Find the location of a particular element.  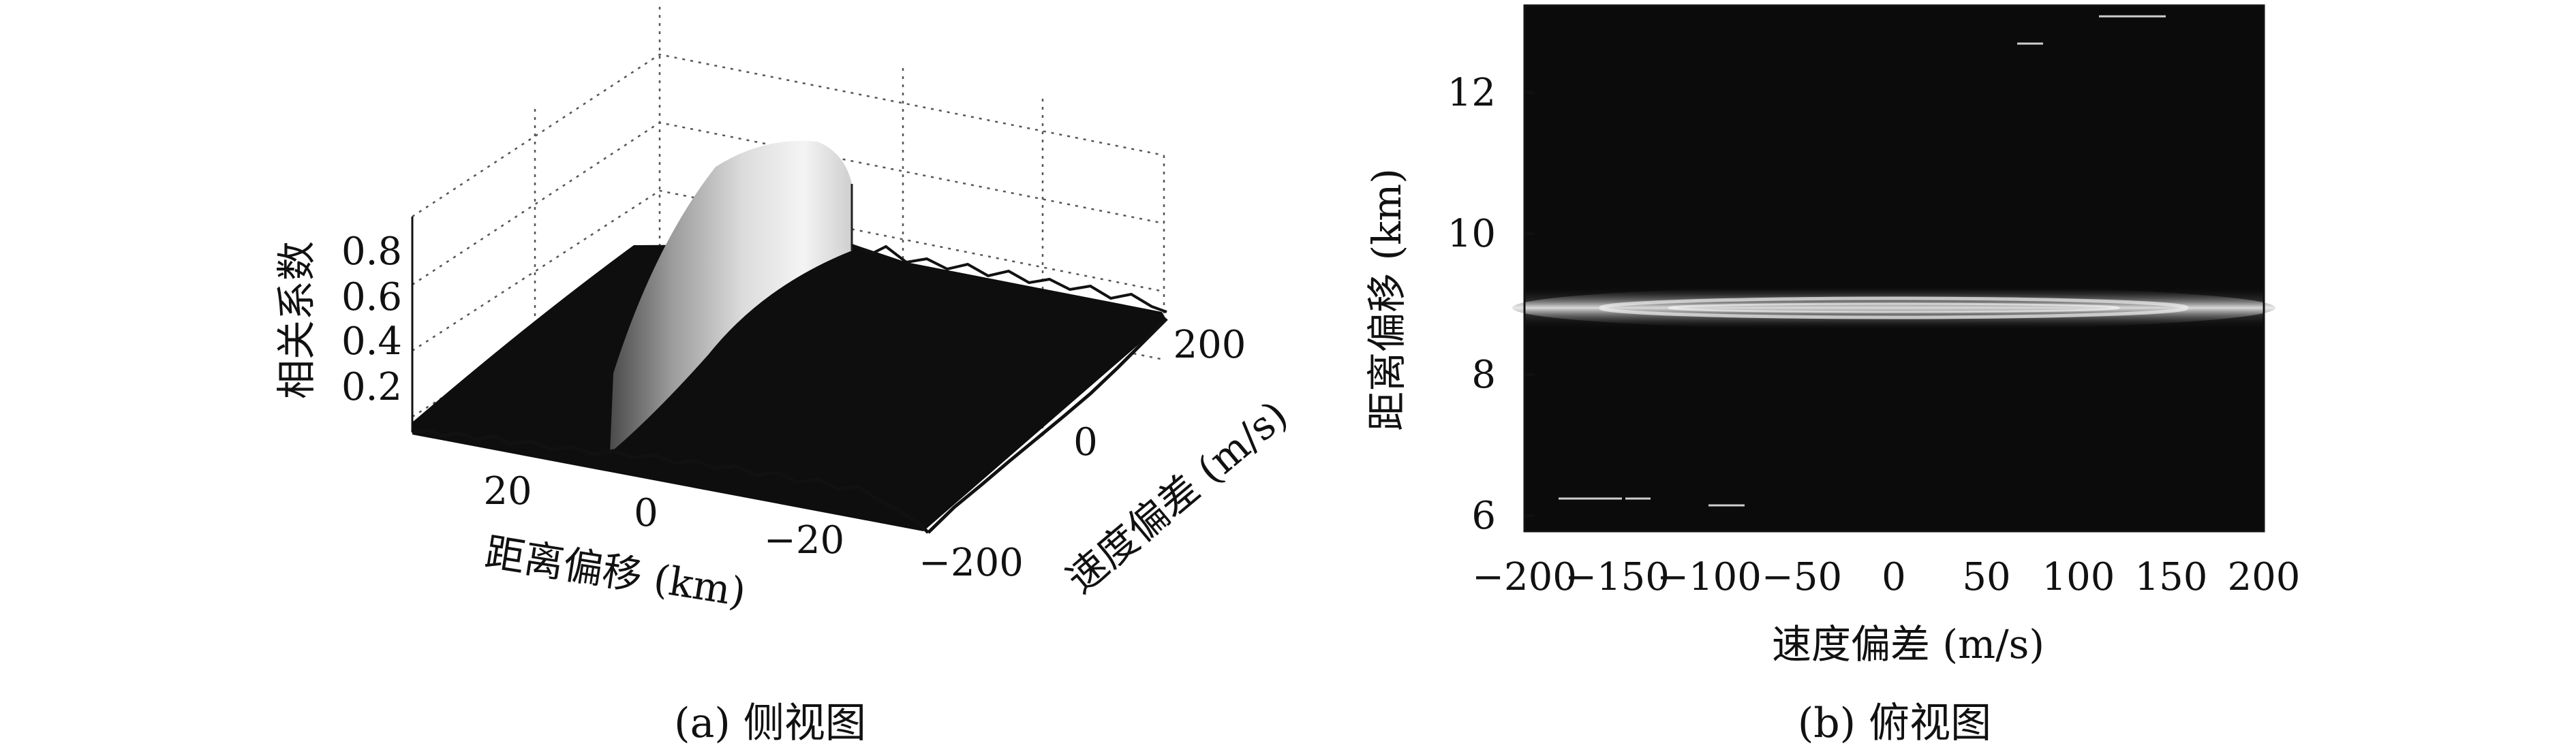

y-tick: 0 is located at coordinates (1085, 442).